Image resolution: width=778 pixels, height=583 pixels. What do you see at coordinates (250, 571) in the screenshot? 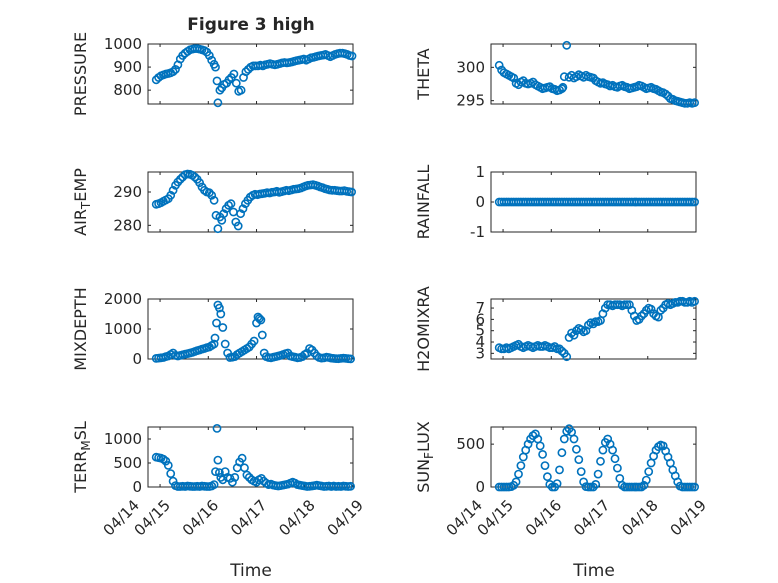
I see `x-axis-label-left: Time` at bounding box center [250, 571].